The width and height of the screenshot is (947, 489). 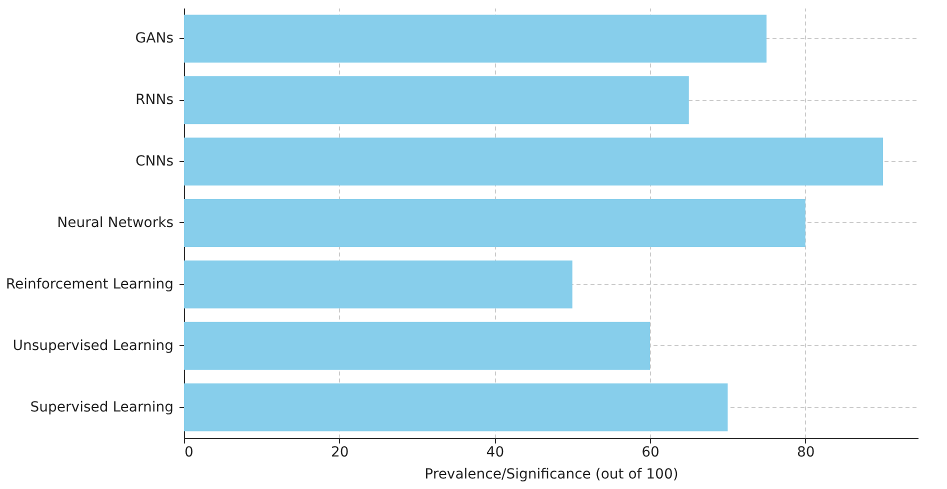 I want to click on x-tick-label: 80, so click(x=805, y=452).